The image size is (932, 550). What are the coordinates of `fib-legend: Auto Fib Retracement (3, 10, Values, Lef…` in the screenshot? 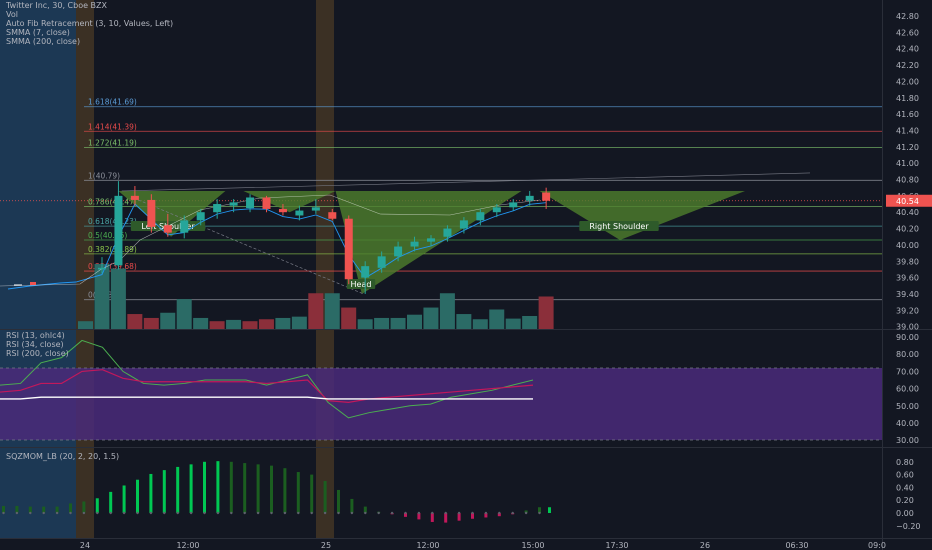 It's located at (90, 23).